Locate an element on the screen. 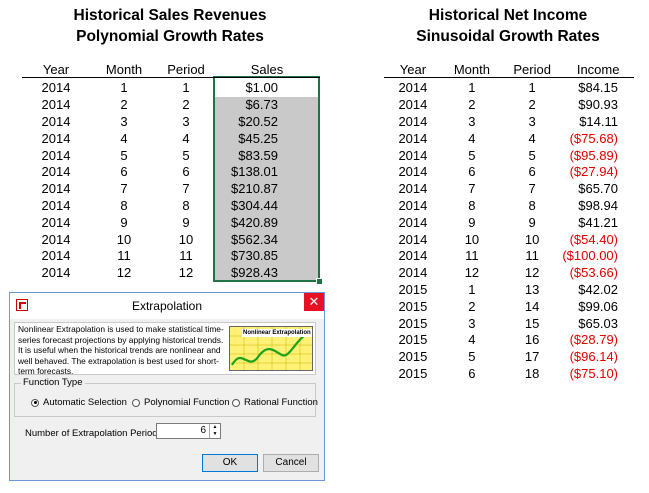 The height and width of the screenshot is (493, 649). income-cell: $14.11 is located at coordinates (598, 121).